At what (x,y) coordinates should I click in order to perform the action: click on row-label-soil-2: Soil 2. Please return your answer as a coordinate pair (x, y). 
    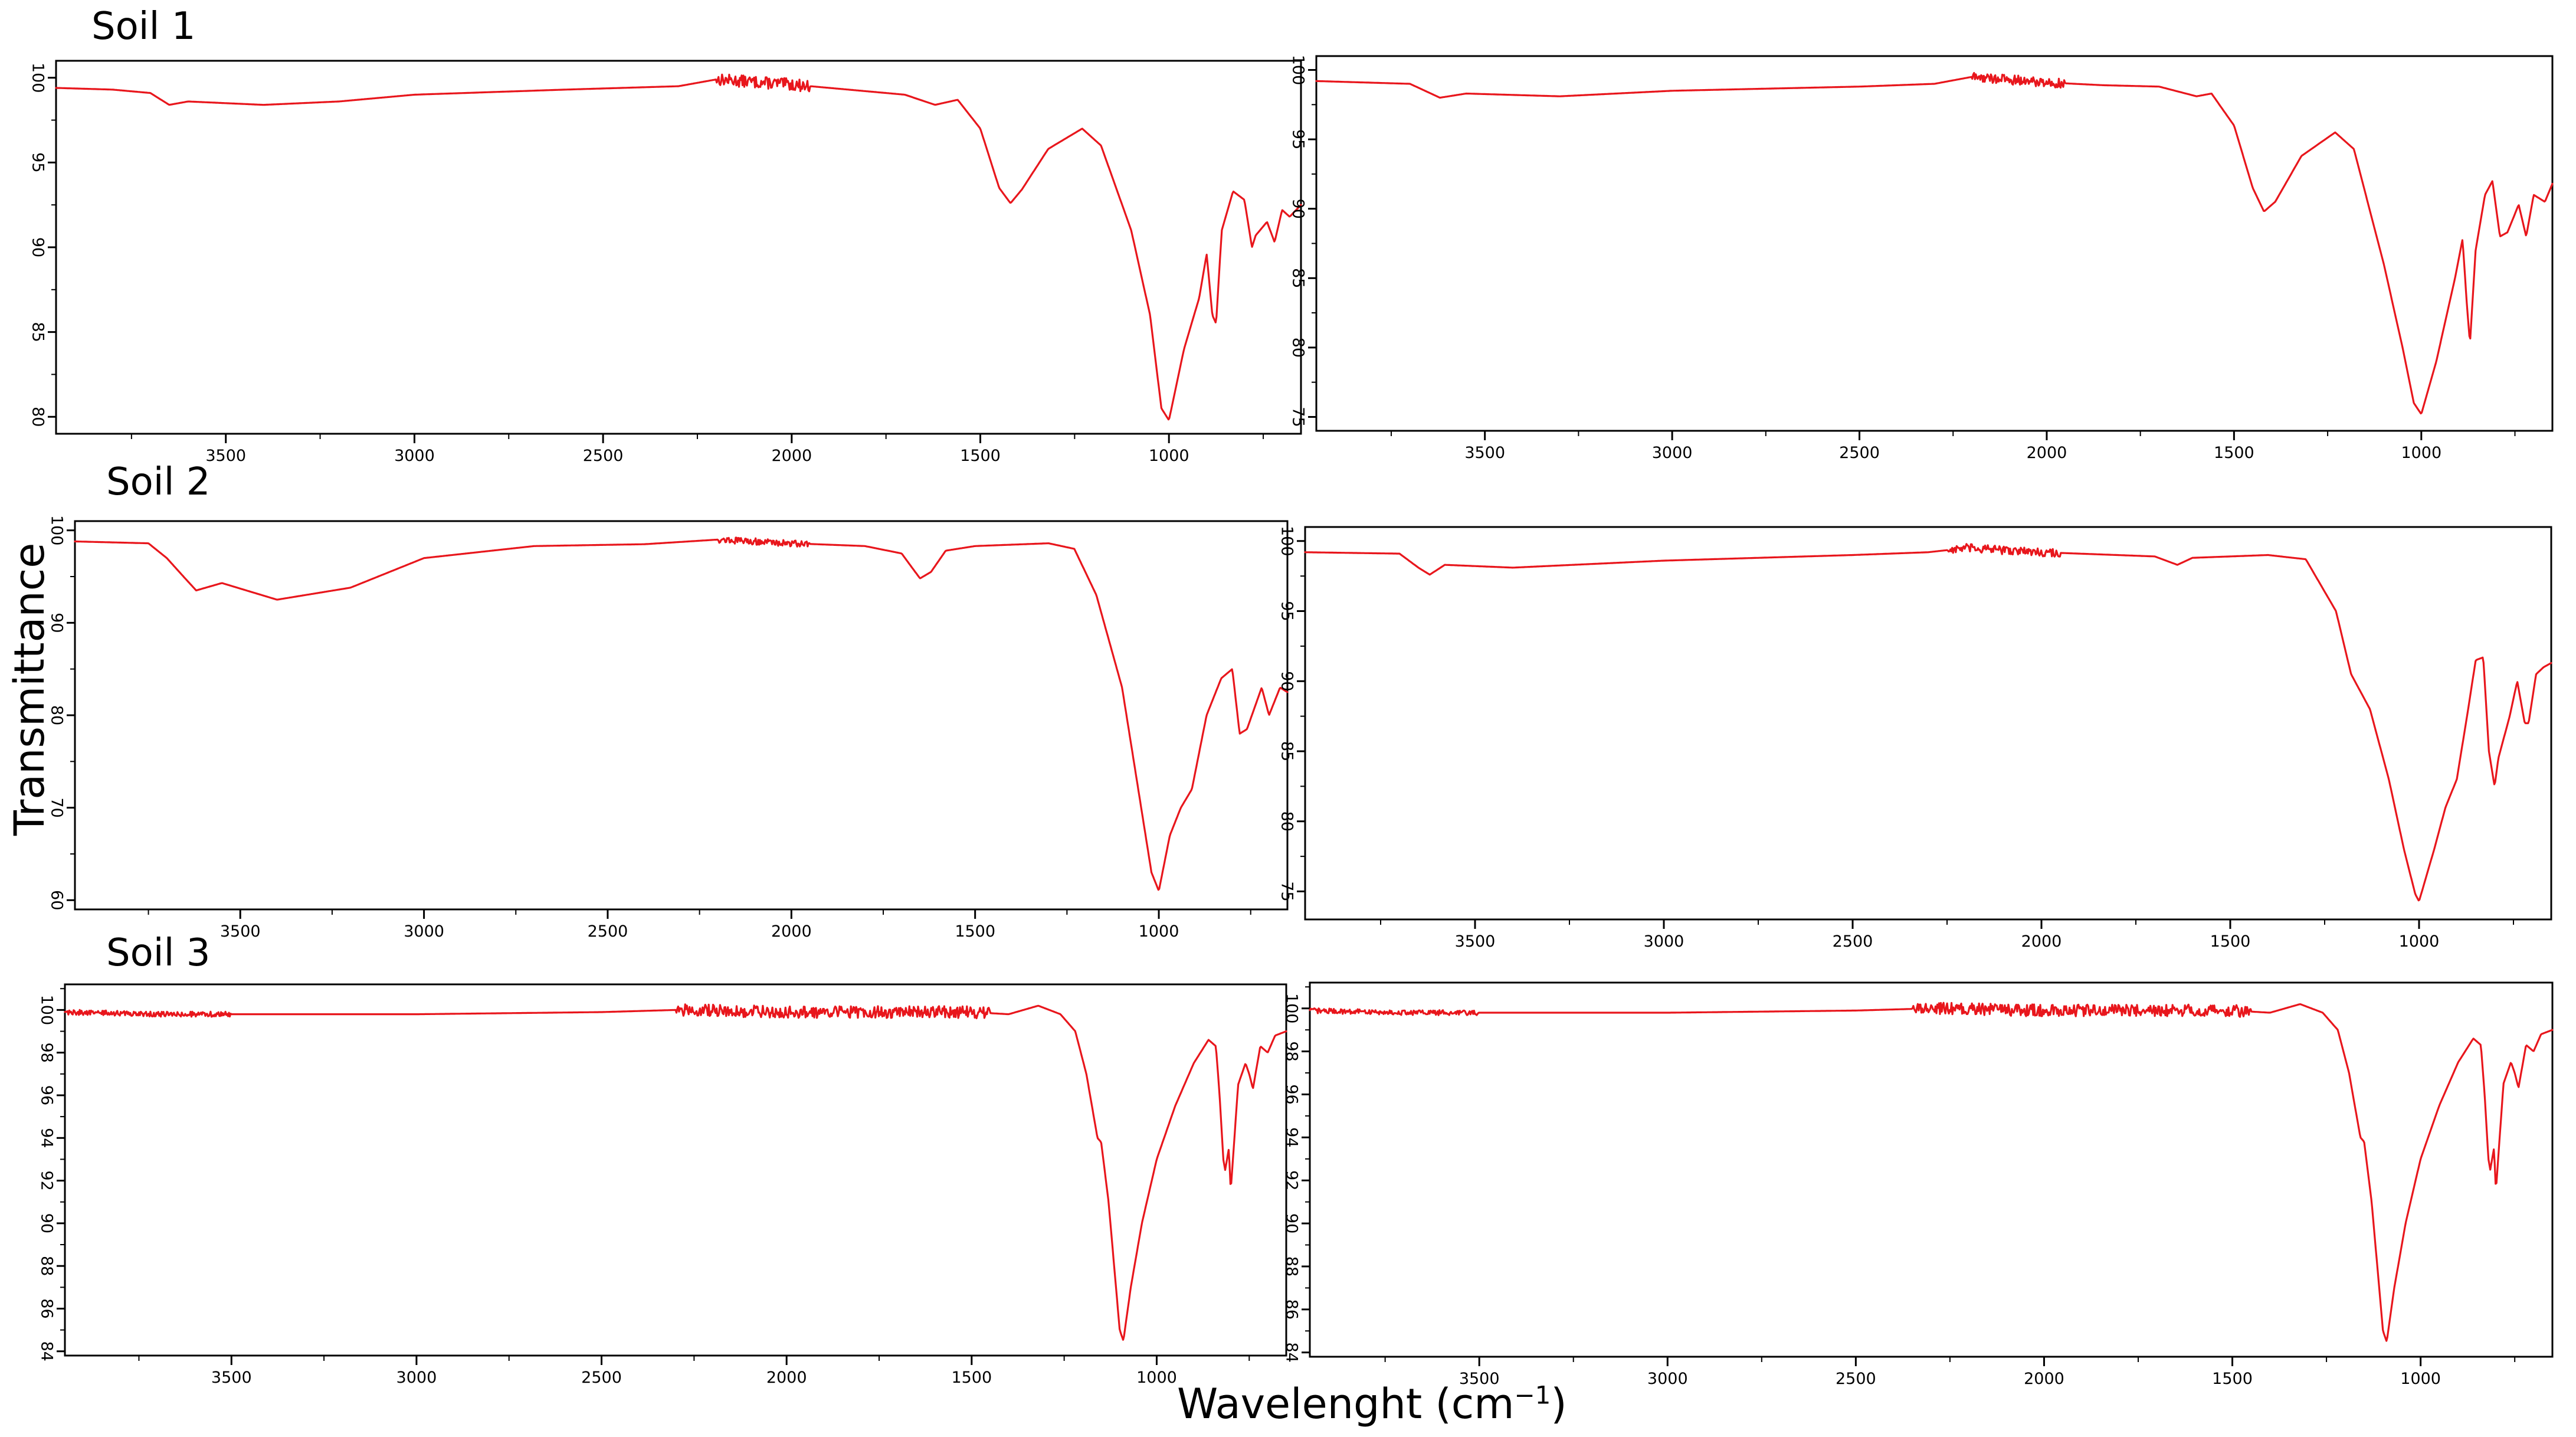
    Looking at the image, I should click on (158, 482).